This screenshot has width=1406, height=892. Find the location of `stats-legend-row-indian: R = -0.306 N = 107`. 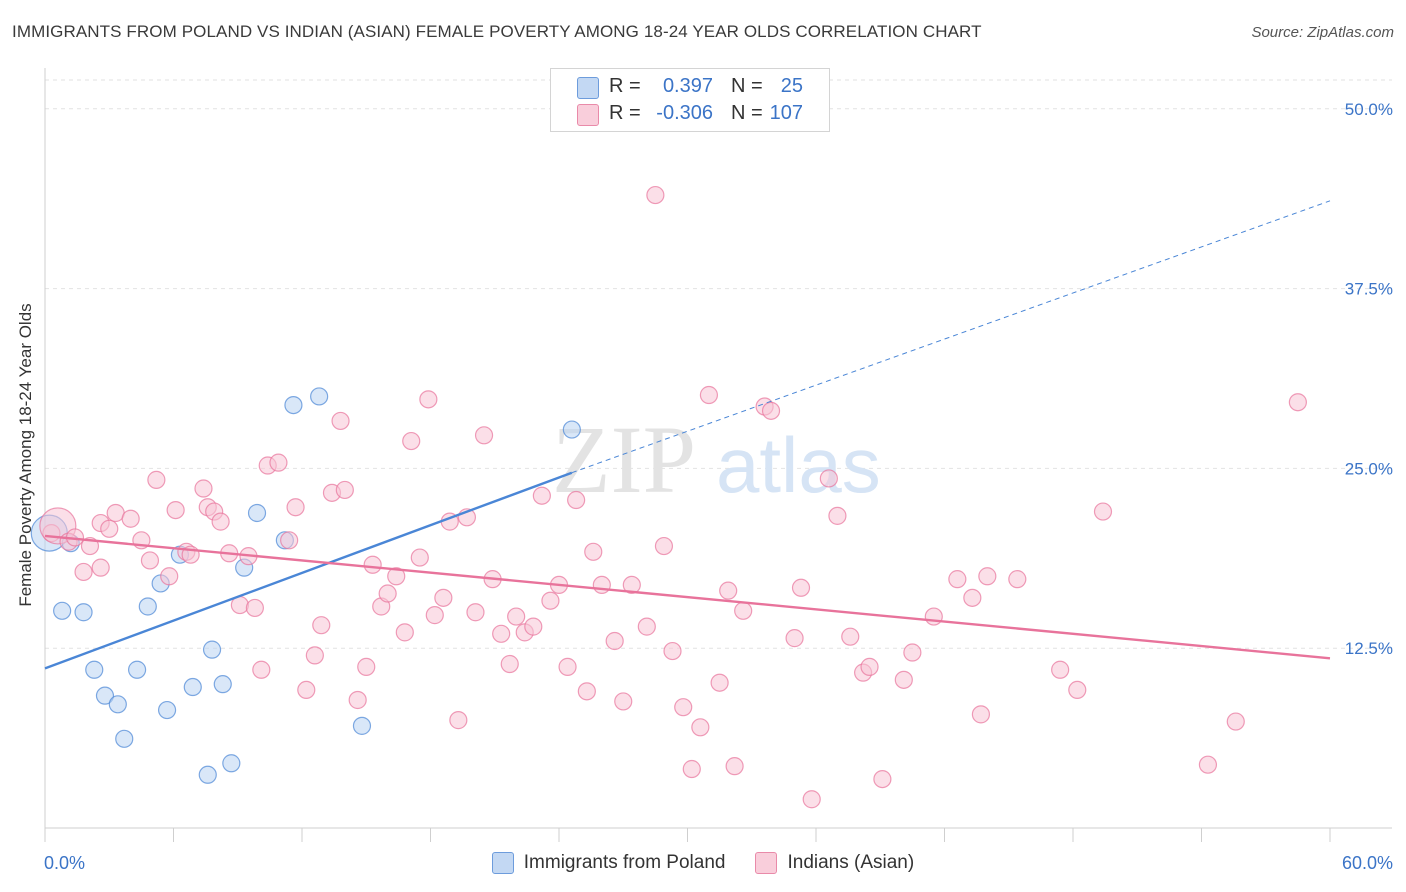

stats-legend-row-indian: R = -0.306 N = 107 is located at coordinates (690, 114).